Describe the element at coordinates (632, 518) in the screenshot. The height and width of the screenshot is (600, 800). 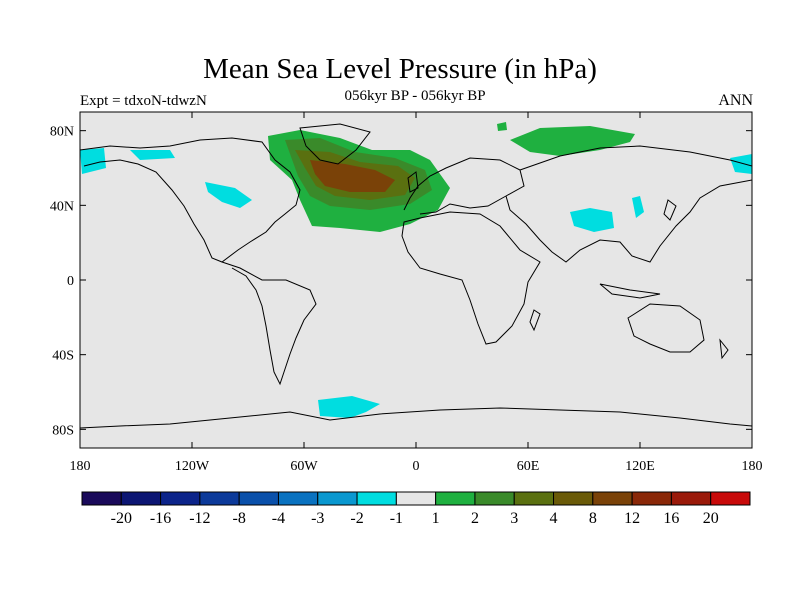
I see `colorbar-label: 12` at that location.